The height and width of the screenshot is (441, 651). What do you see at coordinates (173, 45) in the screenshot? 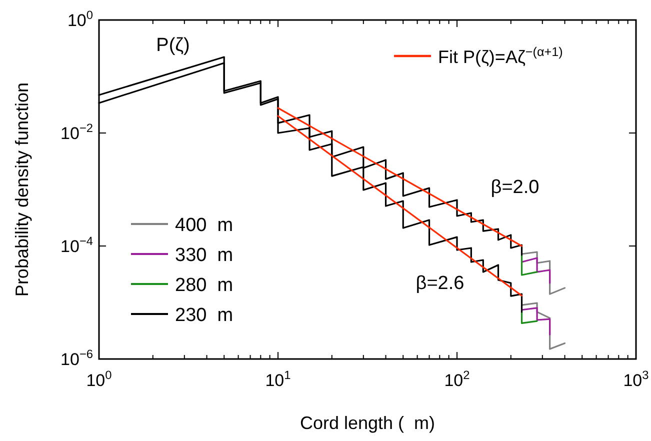
I see `annotation: P(ζ)` at bounding box center [173, 45].